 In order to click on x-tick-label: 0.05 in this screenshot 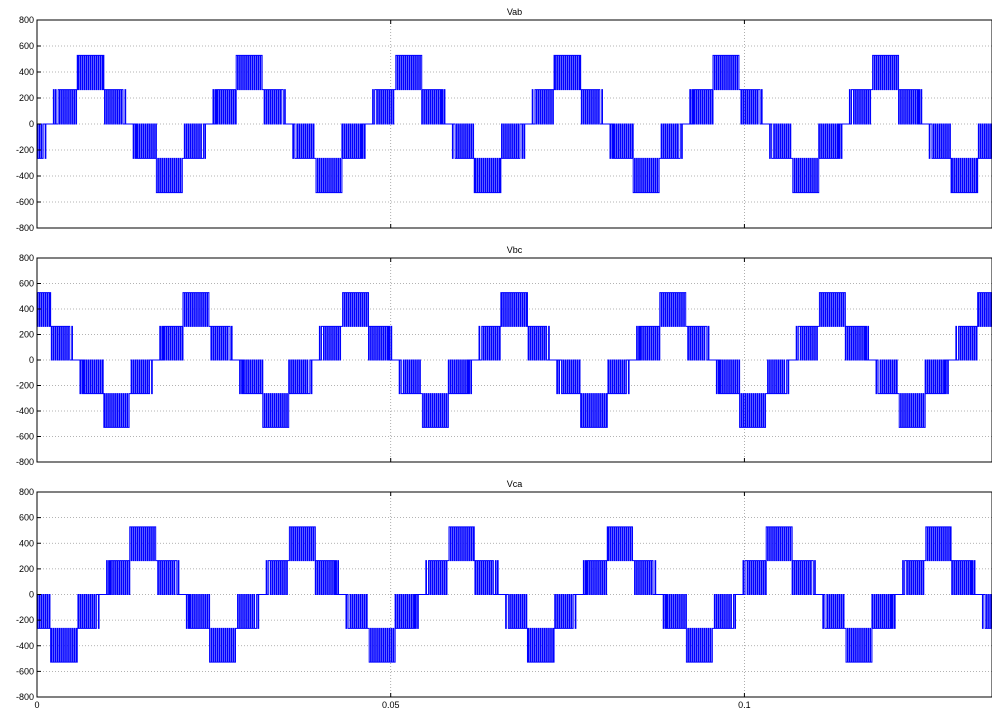, I will do `click(391, 705)`.